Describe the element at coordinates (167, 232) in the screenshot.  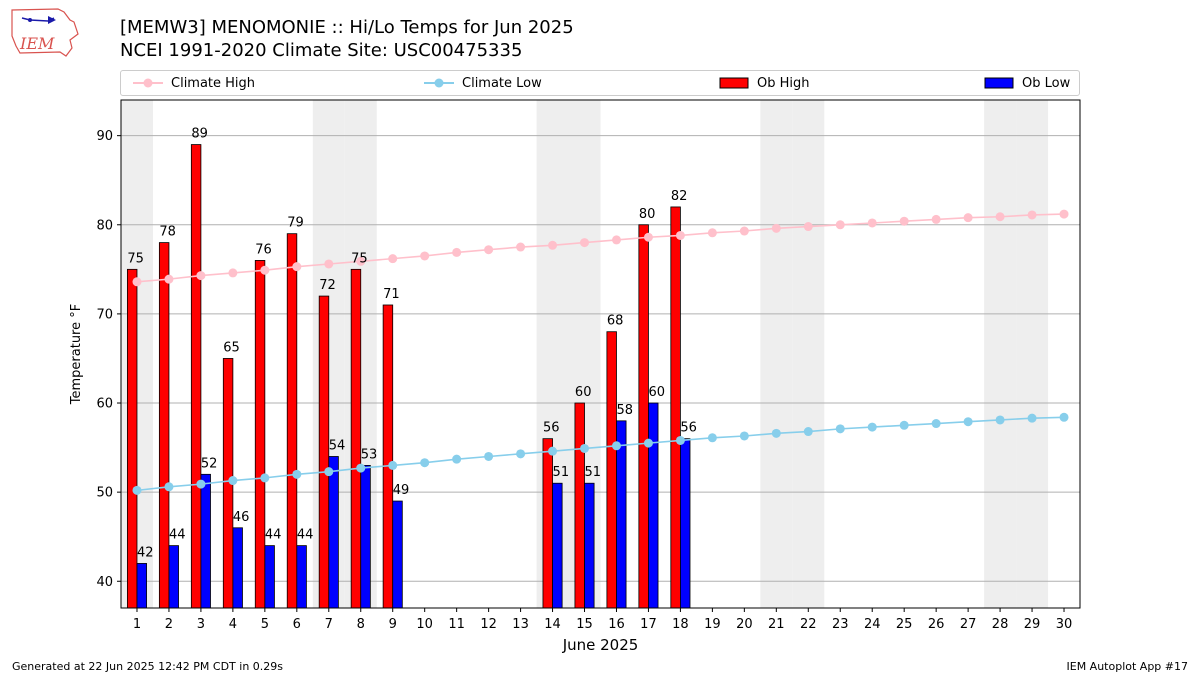
I see `data-label-ob-high: 78` at that location.